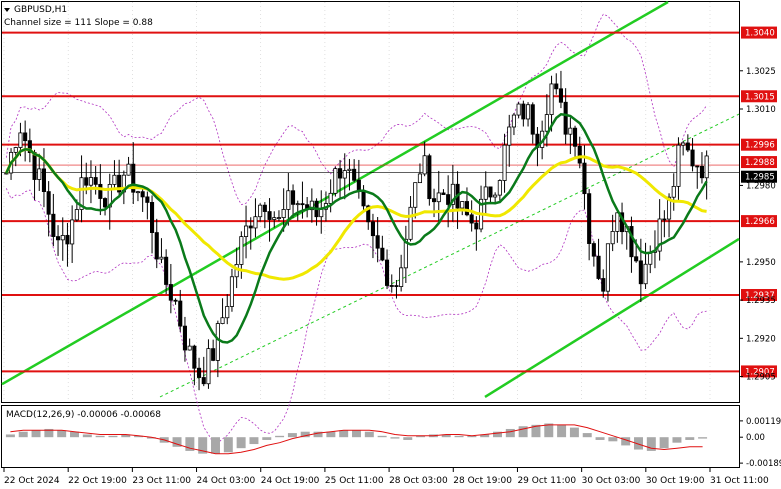 The image size is (781, 489). Describe the element at coordinates (761, 339) in the screenshot. I see `price-axis-tick-label: 1.2920` at that location.